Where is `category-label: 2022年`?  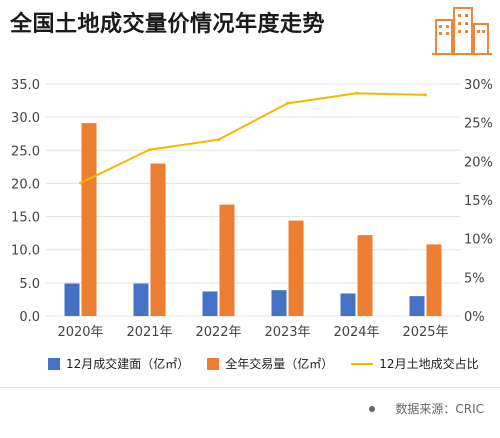
category-label: 2022年 is located at coordinates (218, 332).